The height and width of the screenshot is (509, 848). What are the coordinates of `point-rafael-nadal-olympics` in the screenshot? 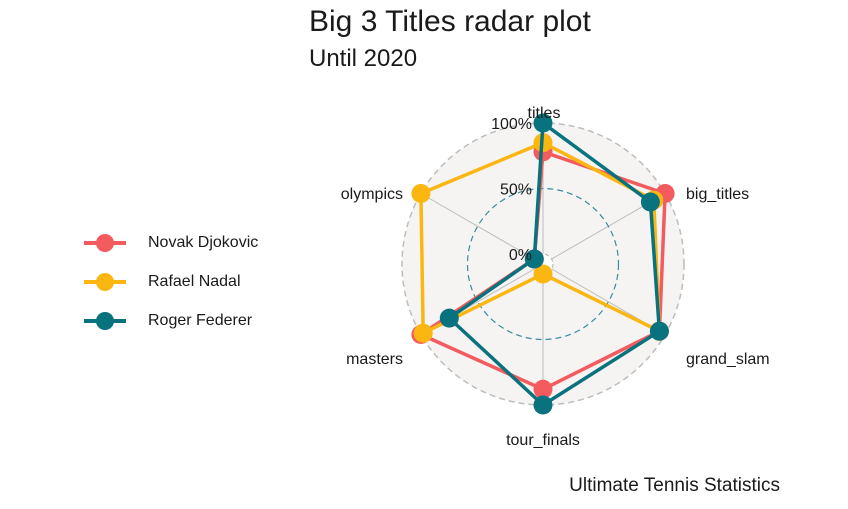 It's located at (421, 193).